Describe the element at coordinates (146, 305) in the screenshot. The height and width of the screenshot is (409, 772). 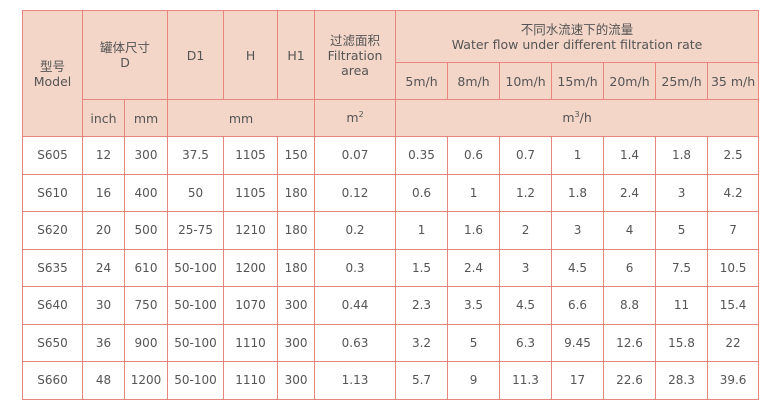
I see `table-cell: 750` at that location.